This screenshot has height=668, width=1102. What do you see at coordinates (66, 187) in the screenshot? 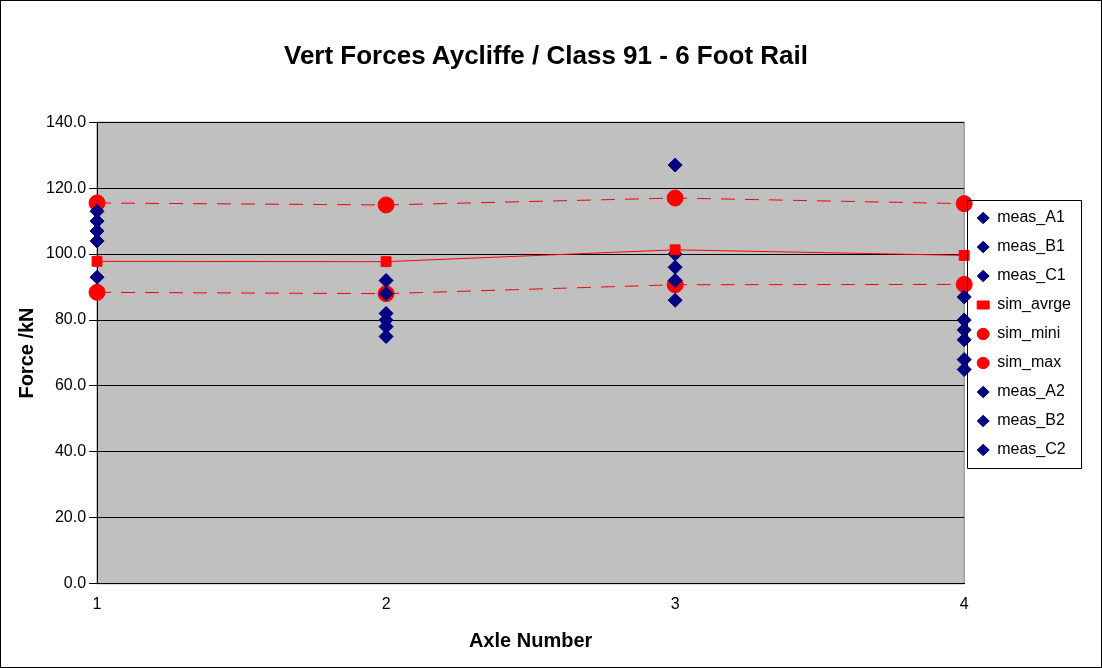
I see `y-tick-label: 120.0` at bounding box center [66, 187].